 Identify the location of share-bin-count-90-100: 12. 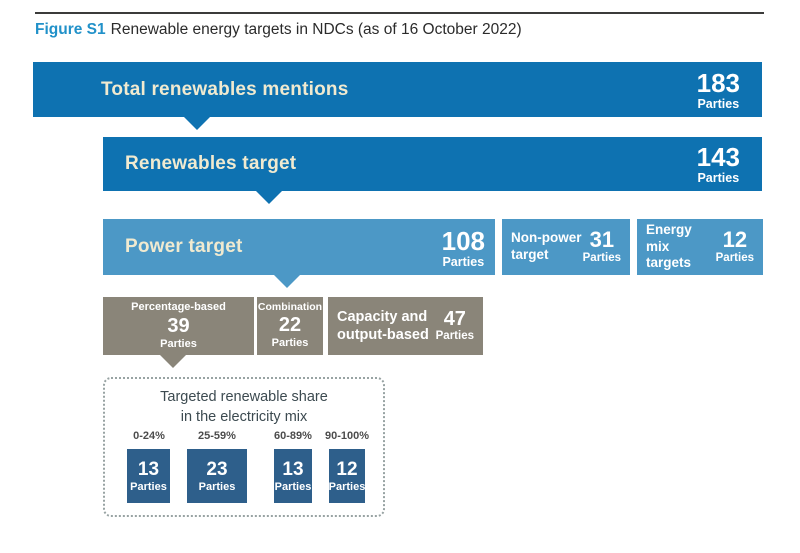
(347, 469).